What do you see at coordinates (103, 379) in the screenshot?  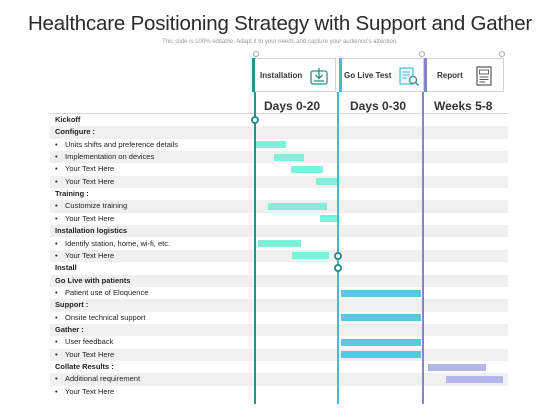 I see `row-label: Additional requirement` at bounding box center [103, 379].